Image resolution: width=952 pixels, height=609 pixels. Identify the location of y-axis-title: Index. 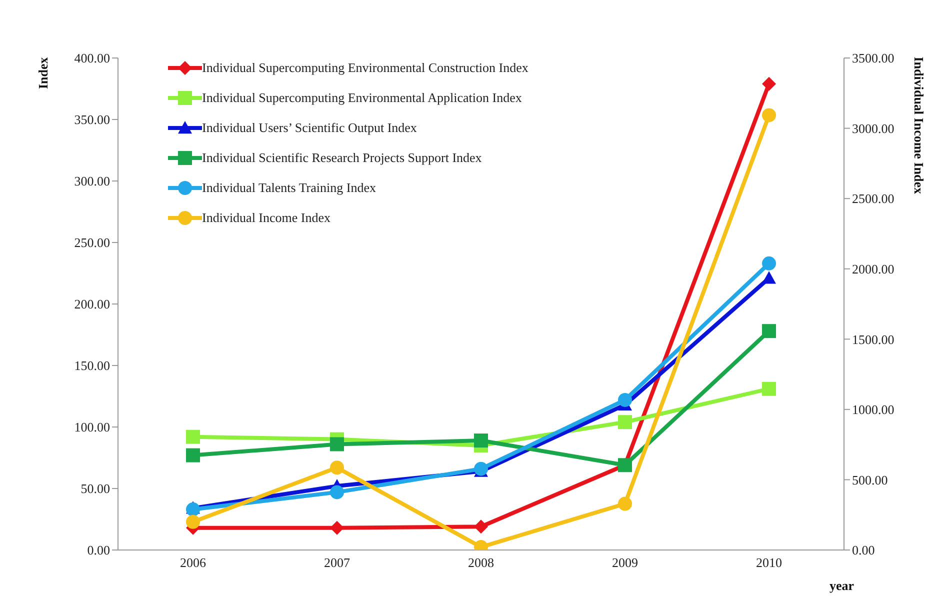
(43, 72).